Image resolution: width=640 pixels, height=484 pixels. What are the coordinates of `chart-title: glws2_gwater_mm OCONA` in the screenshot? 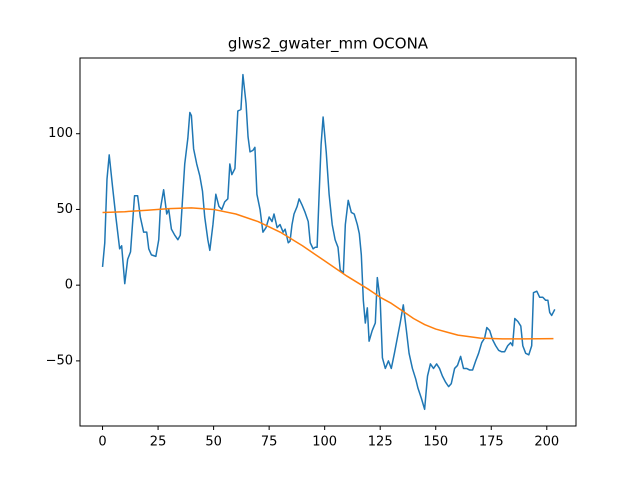 It's located at (328, 44).